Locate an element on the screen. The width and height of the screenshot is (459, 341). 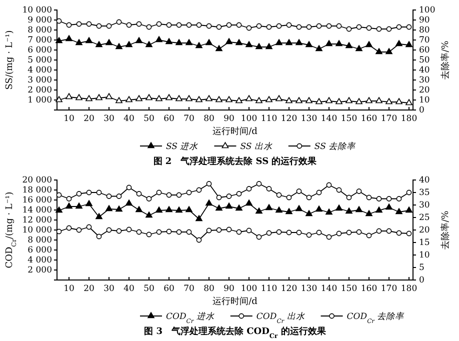
legend-label: SS 去除率 is located at coordinates (335, 146).